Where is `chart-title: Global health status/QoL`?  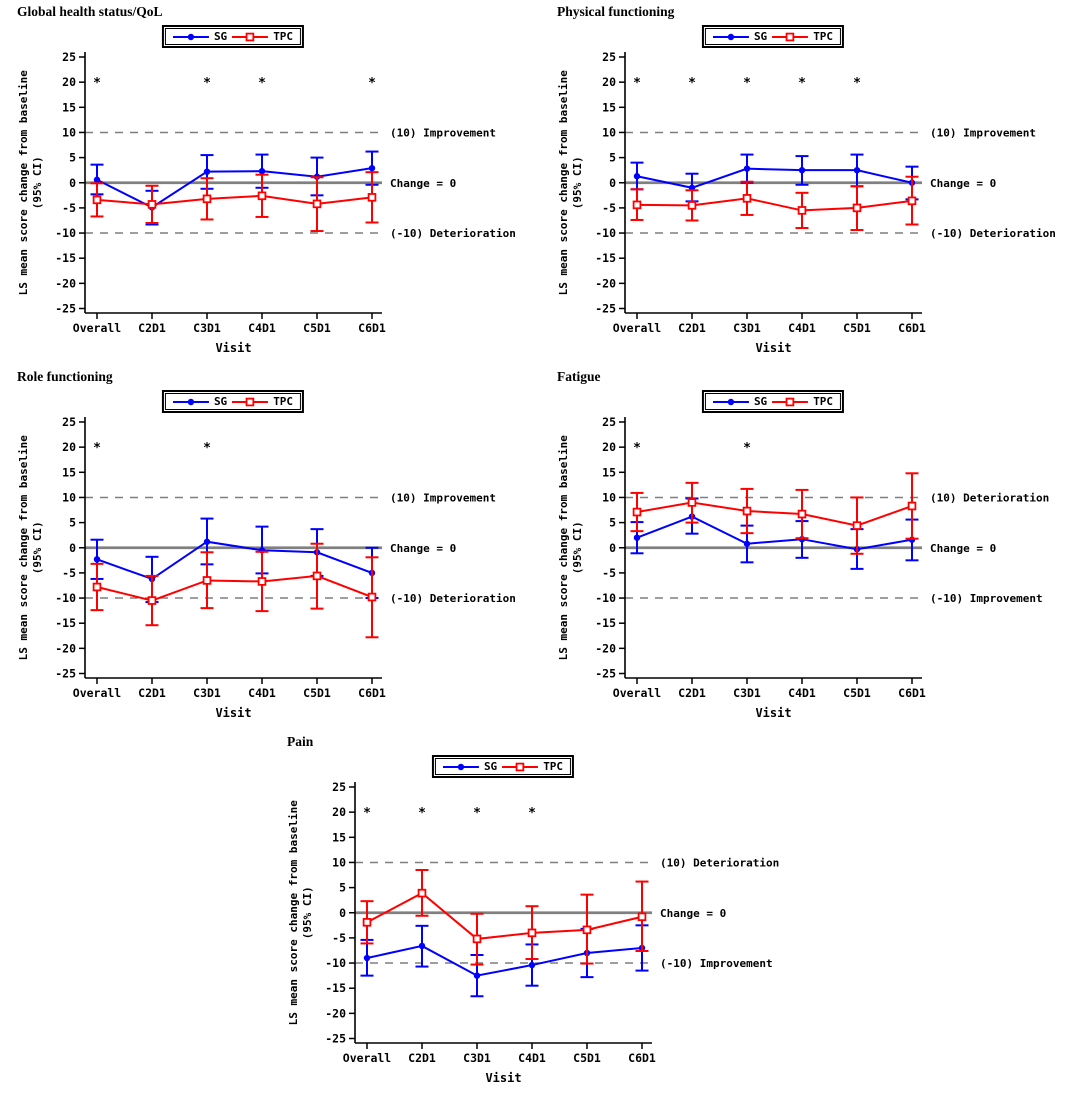 chart-title: Global health status/QoL is located at coordinates (90, 11).